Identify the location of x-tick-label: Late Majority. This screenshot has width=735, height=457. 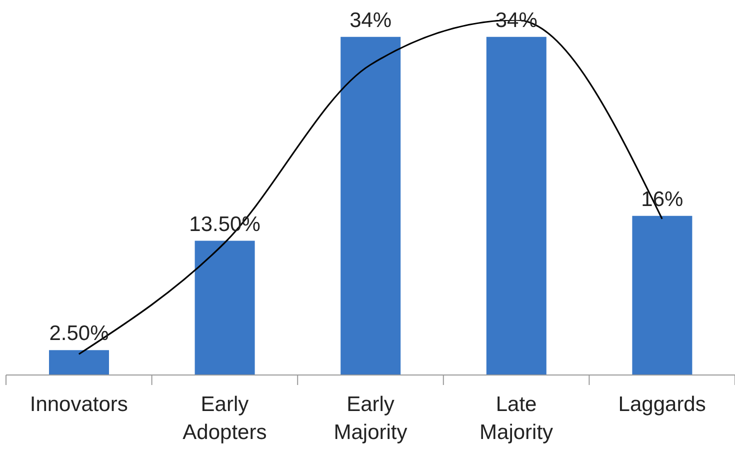
(517, 418).